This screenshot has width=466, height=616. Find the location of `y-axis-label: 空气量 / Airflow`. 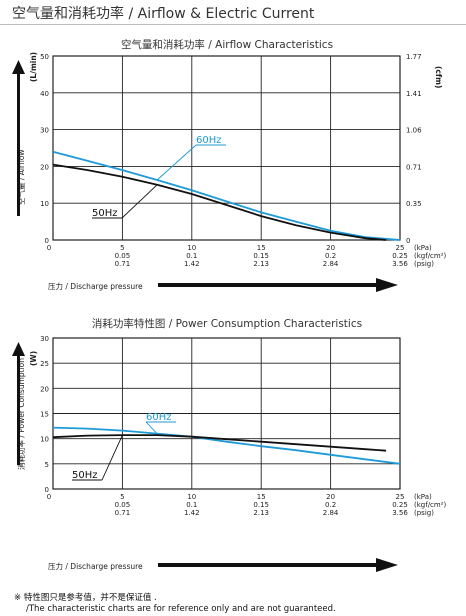

y-axis-label: 空气量 / Airflow is located at coordinates (21, 177).